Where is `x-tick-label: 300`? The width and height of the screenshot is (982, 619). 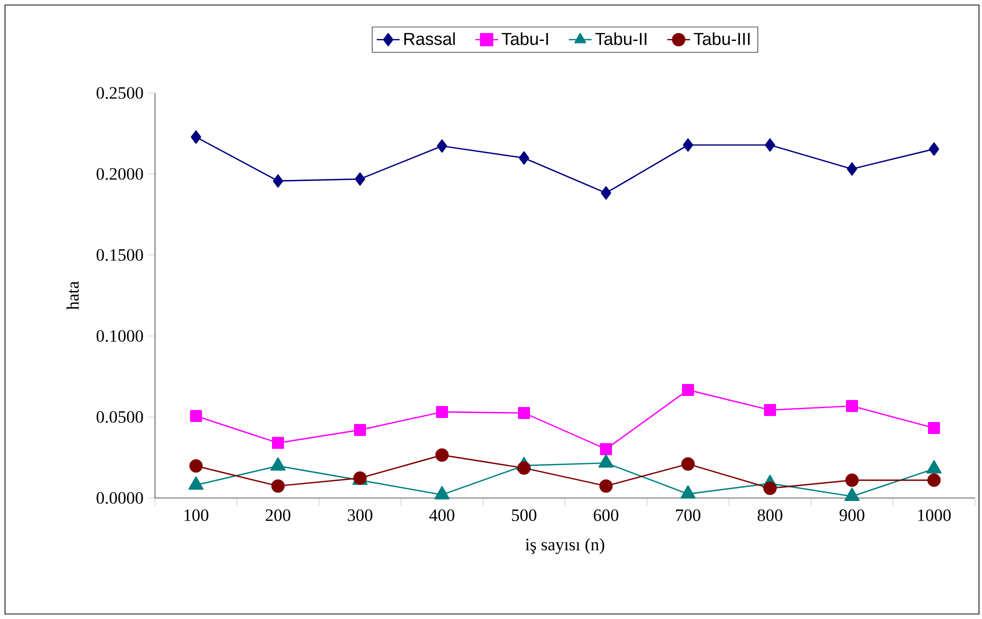
x-tick-label: 300 is located at coordinates (360, 515).